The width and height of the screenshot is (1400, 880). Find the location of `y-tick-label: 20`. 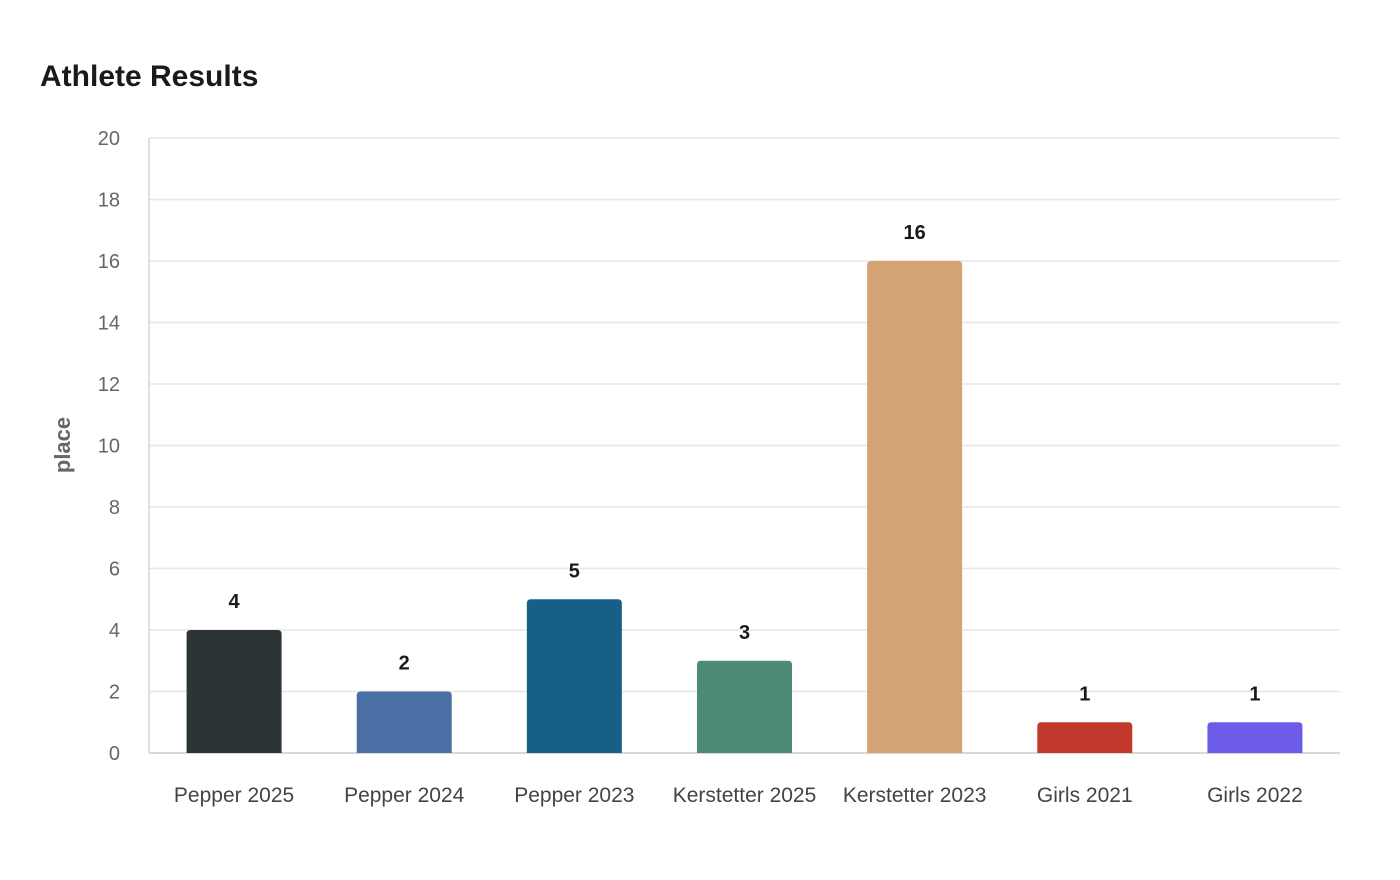

y-tick-label: 20 is located at coordinates (109, 139).